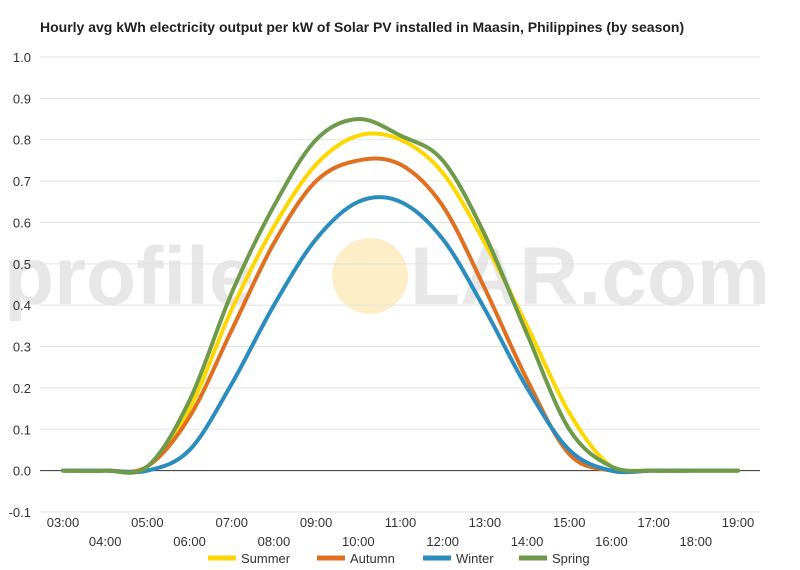 The height and width of the screenshot is (570, 800). Describe the element at coordinates (274, 541) in the screenshot. I see `x-tick-label: 08:00` at that location.